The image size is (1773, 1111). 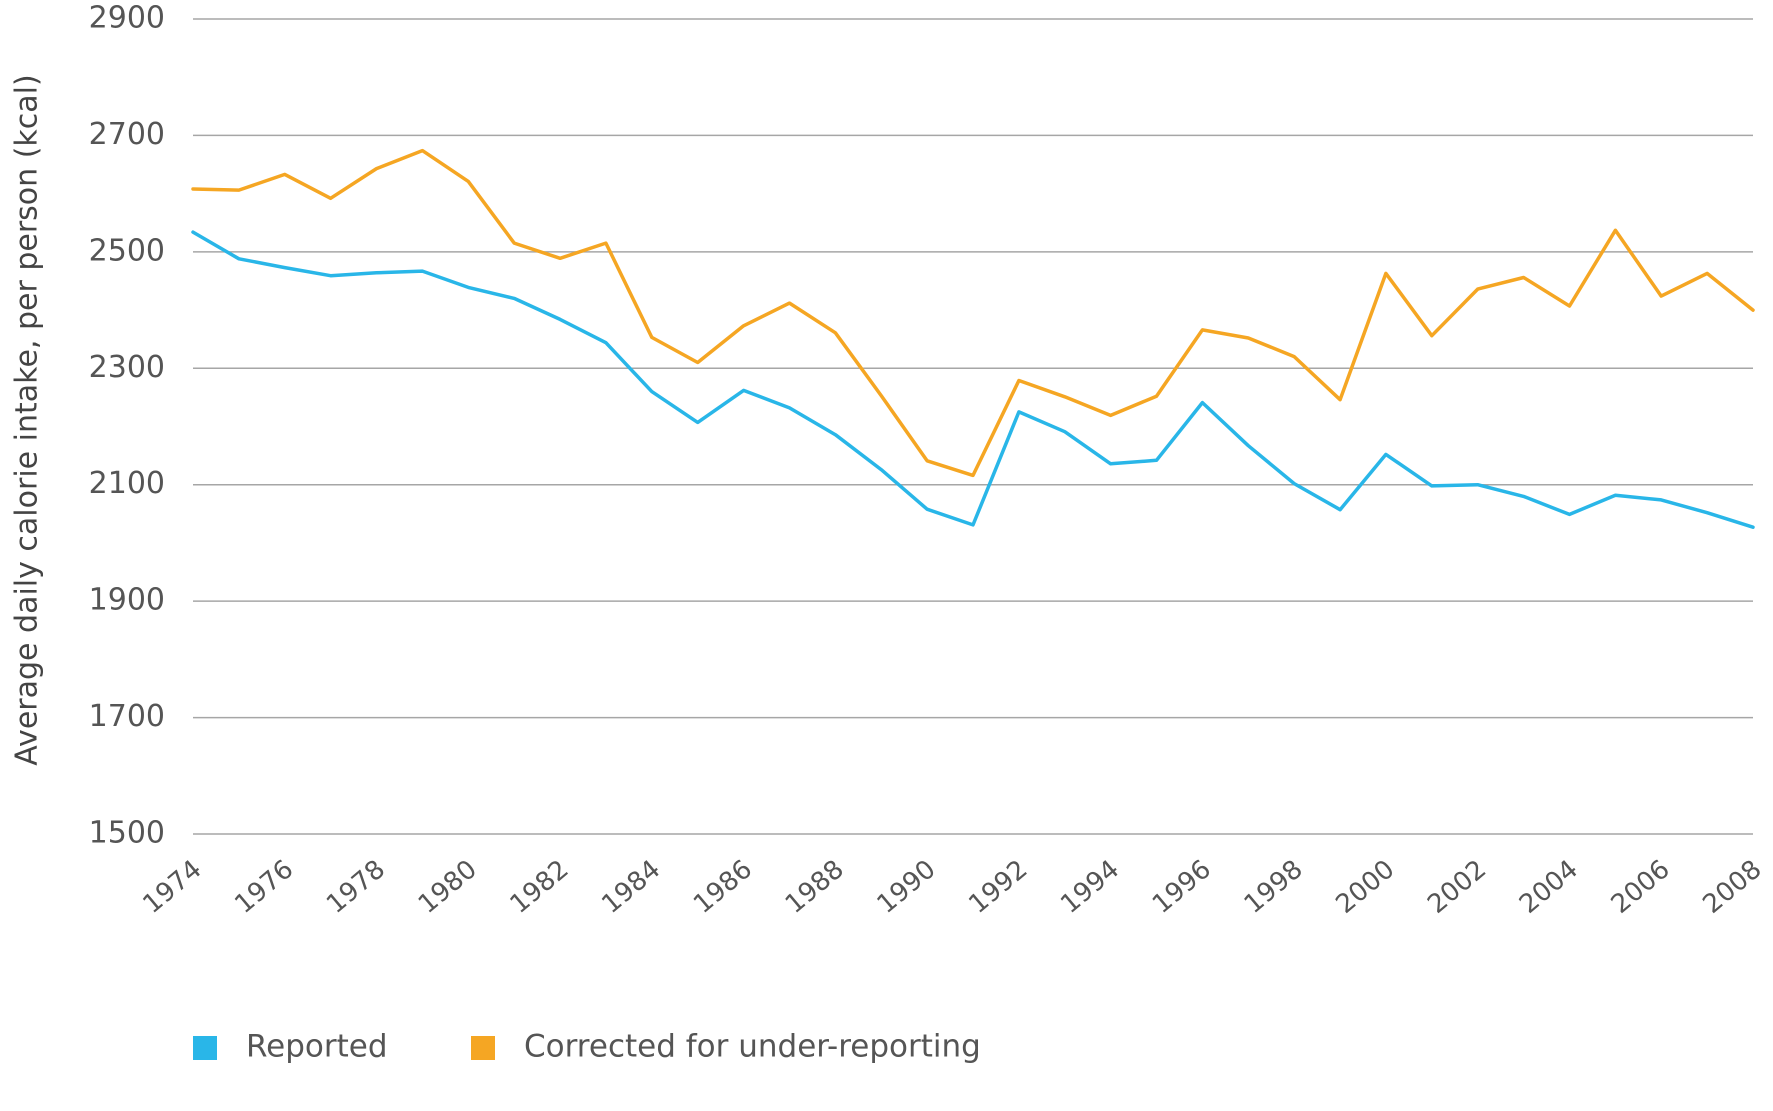 What do you see at coordinates (448, 887) in the screenshot?
I see `x-tick-label: 1980` at bounding box center [448, 887].